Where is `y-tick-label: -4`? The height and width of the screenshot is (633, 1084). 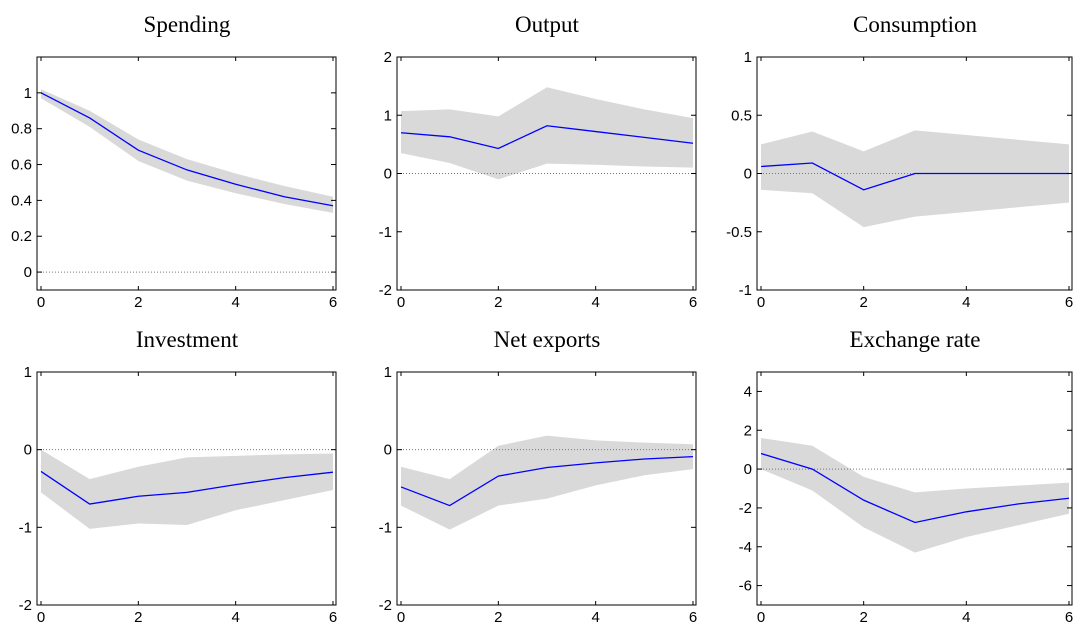
y-tick-label: -4 is located at coordinates (745, 547).